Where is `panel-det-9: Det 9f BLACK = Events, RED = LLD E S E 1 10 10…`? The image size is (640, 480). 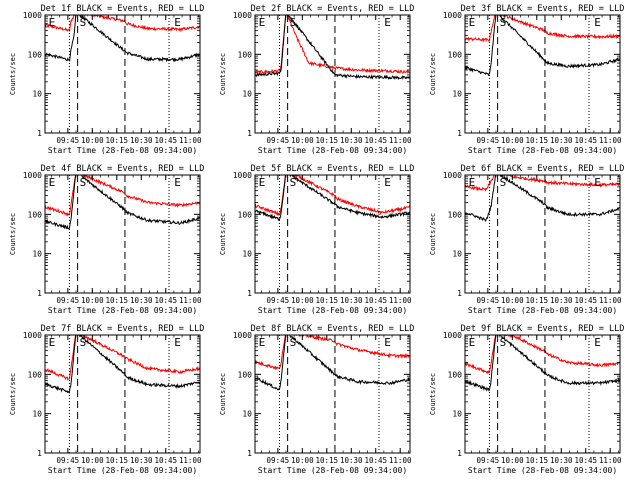 panel-det-9: Det 9f BLACK = Events, RED = LLD E S E 1 10 10… is located at coordinates (526, 399).